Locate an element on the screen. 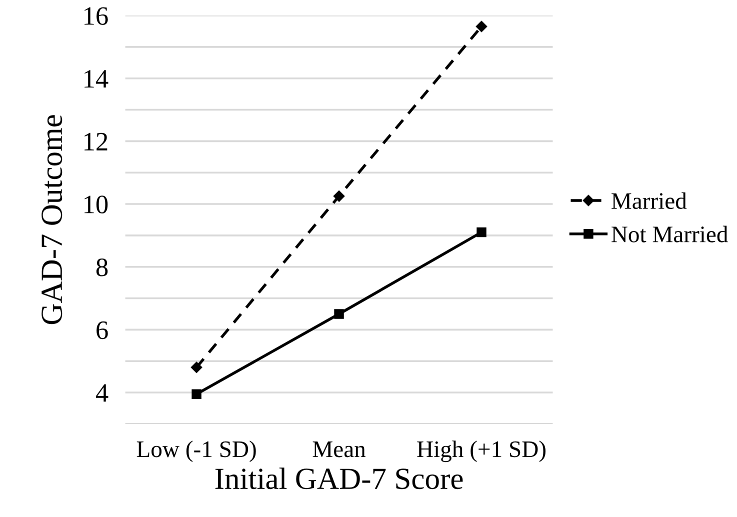 This screenshot has height=517, width=737. x-tick-label: Mean is located at coordinates (339, 450).